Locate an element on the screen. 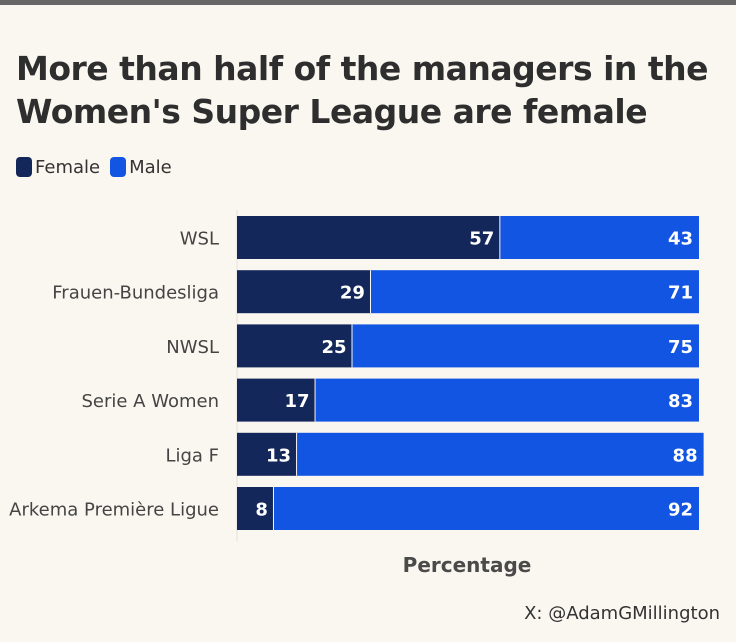 Image resolution: width=736 pixels, height=642 pixels. category-label-nwsl: NWSL is located at coordinates (192, 347).